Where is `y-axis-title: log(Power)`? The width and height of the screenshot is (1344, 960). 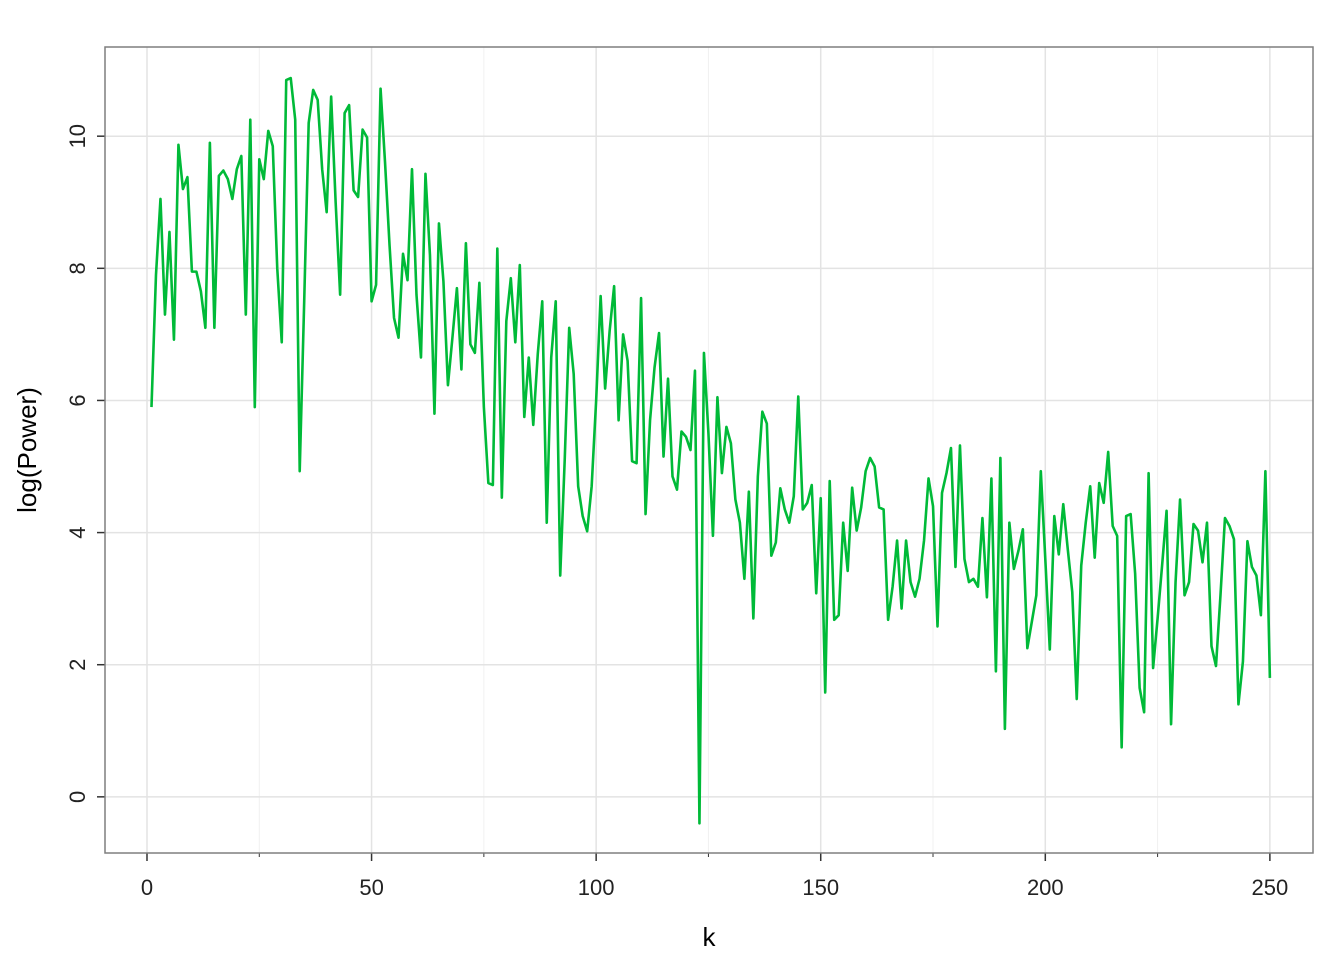
y-axis-title: log(Power) is located at coordinates (27, 450).